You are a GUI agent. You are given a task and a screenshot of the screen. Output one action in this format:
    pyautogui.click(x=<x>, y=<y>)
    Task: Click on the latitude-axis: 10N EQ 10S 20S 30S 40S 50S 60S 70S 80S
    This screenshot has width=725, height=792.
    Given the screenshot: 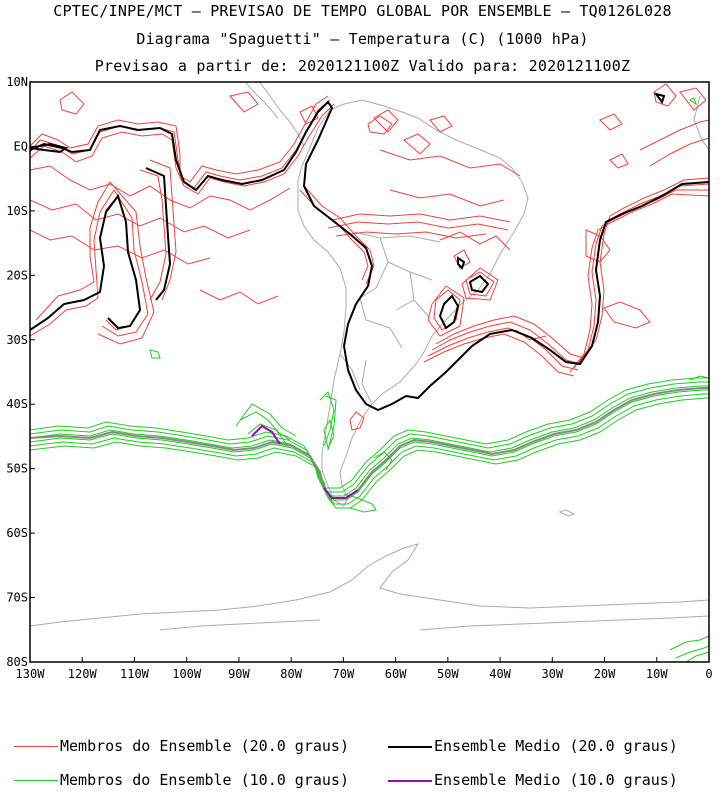 What is the action you would take?
    pyautogui.click(x=20, y=372)
    